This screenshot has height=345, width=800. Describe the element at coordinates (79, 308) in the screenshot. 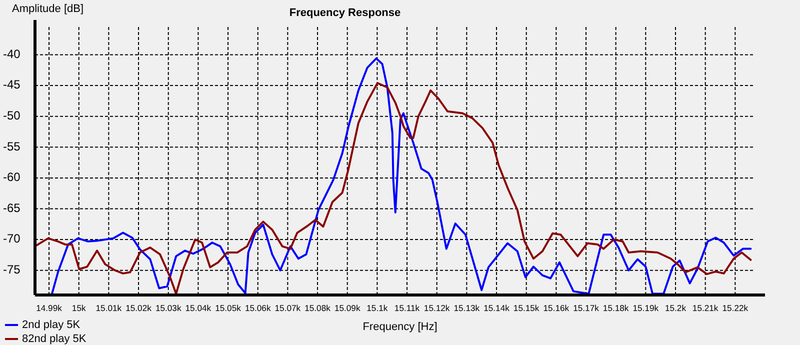

I see `x-tick-label: 15k` at that location.